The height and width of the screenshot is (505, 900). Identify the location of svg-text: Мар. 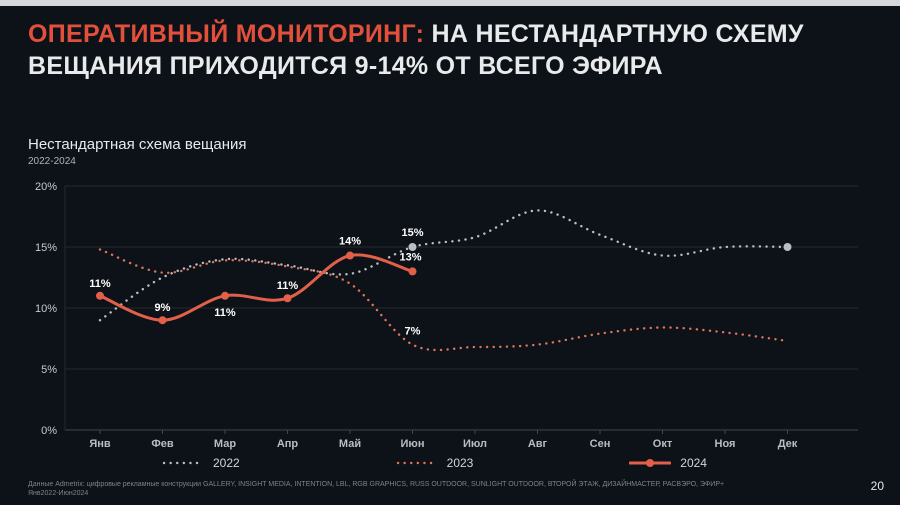
(225, 444).